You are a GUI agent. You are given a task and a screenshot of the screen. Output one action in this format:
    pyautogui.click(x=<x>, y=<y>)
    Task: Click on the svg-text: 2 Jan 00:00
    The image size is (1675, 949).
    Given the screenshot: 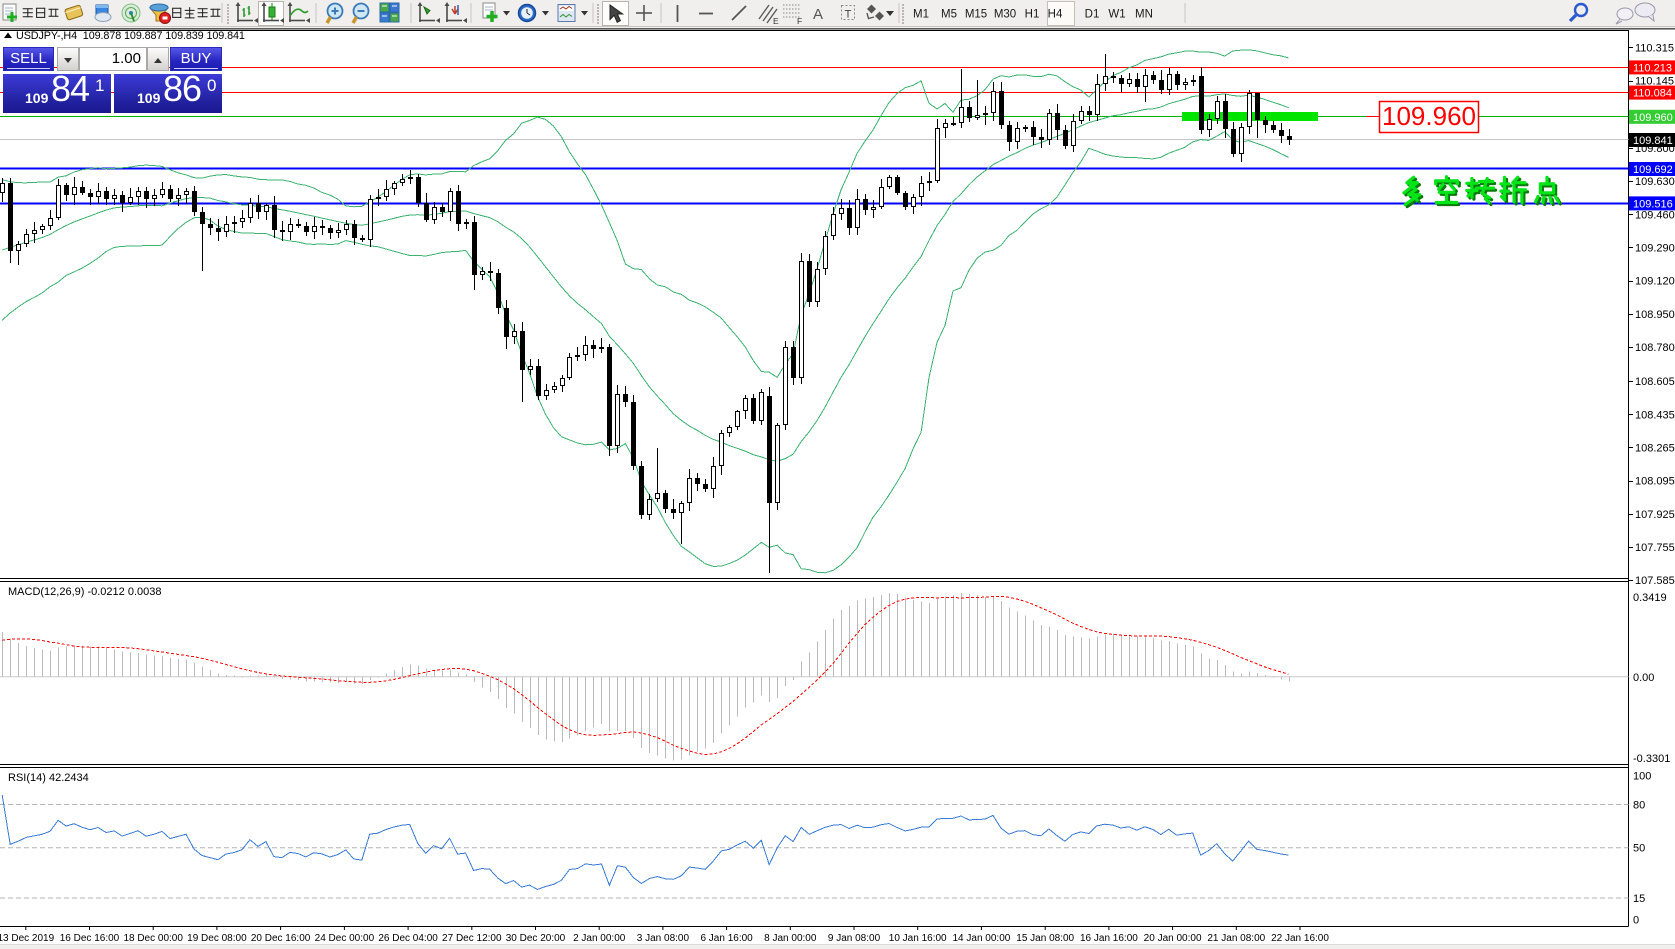 What is the action you would take?
    pyautogui.click(x=599, y=938)
    